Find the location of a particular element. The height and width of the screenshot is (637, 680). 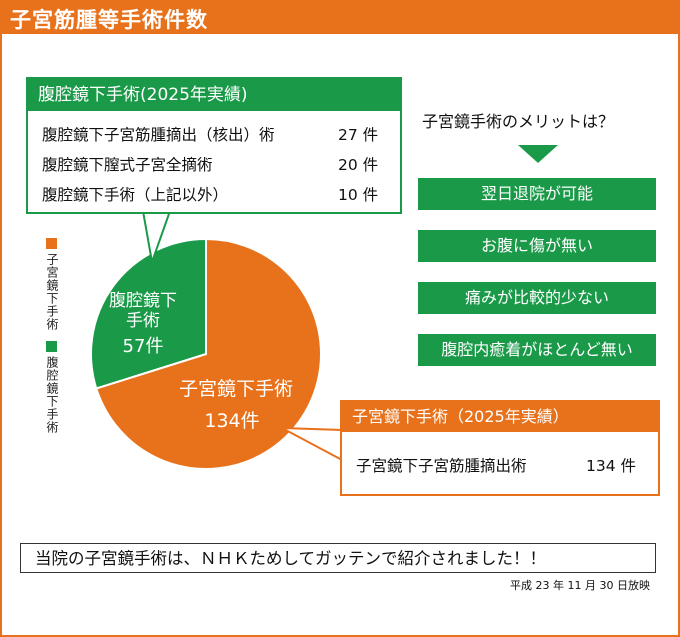

legend-label: 子宮鏡下手術 is located at coordinates (52, 292).